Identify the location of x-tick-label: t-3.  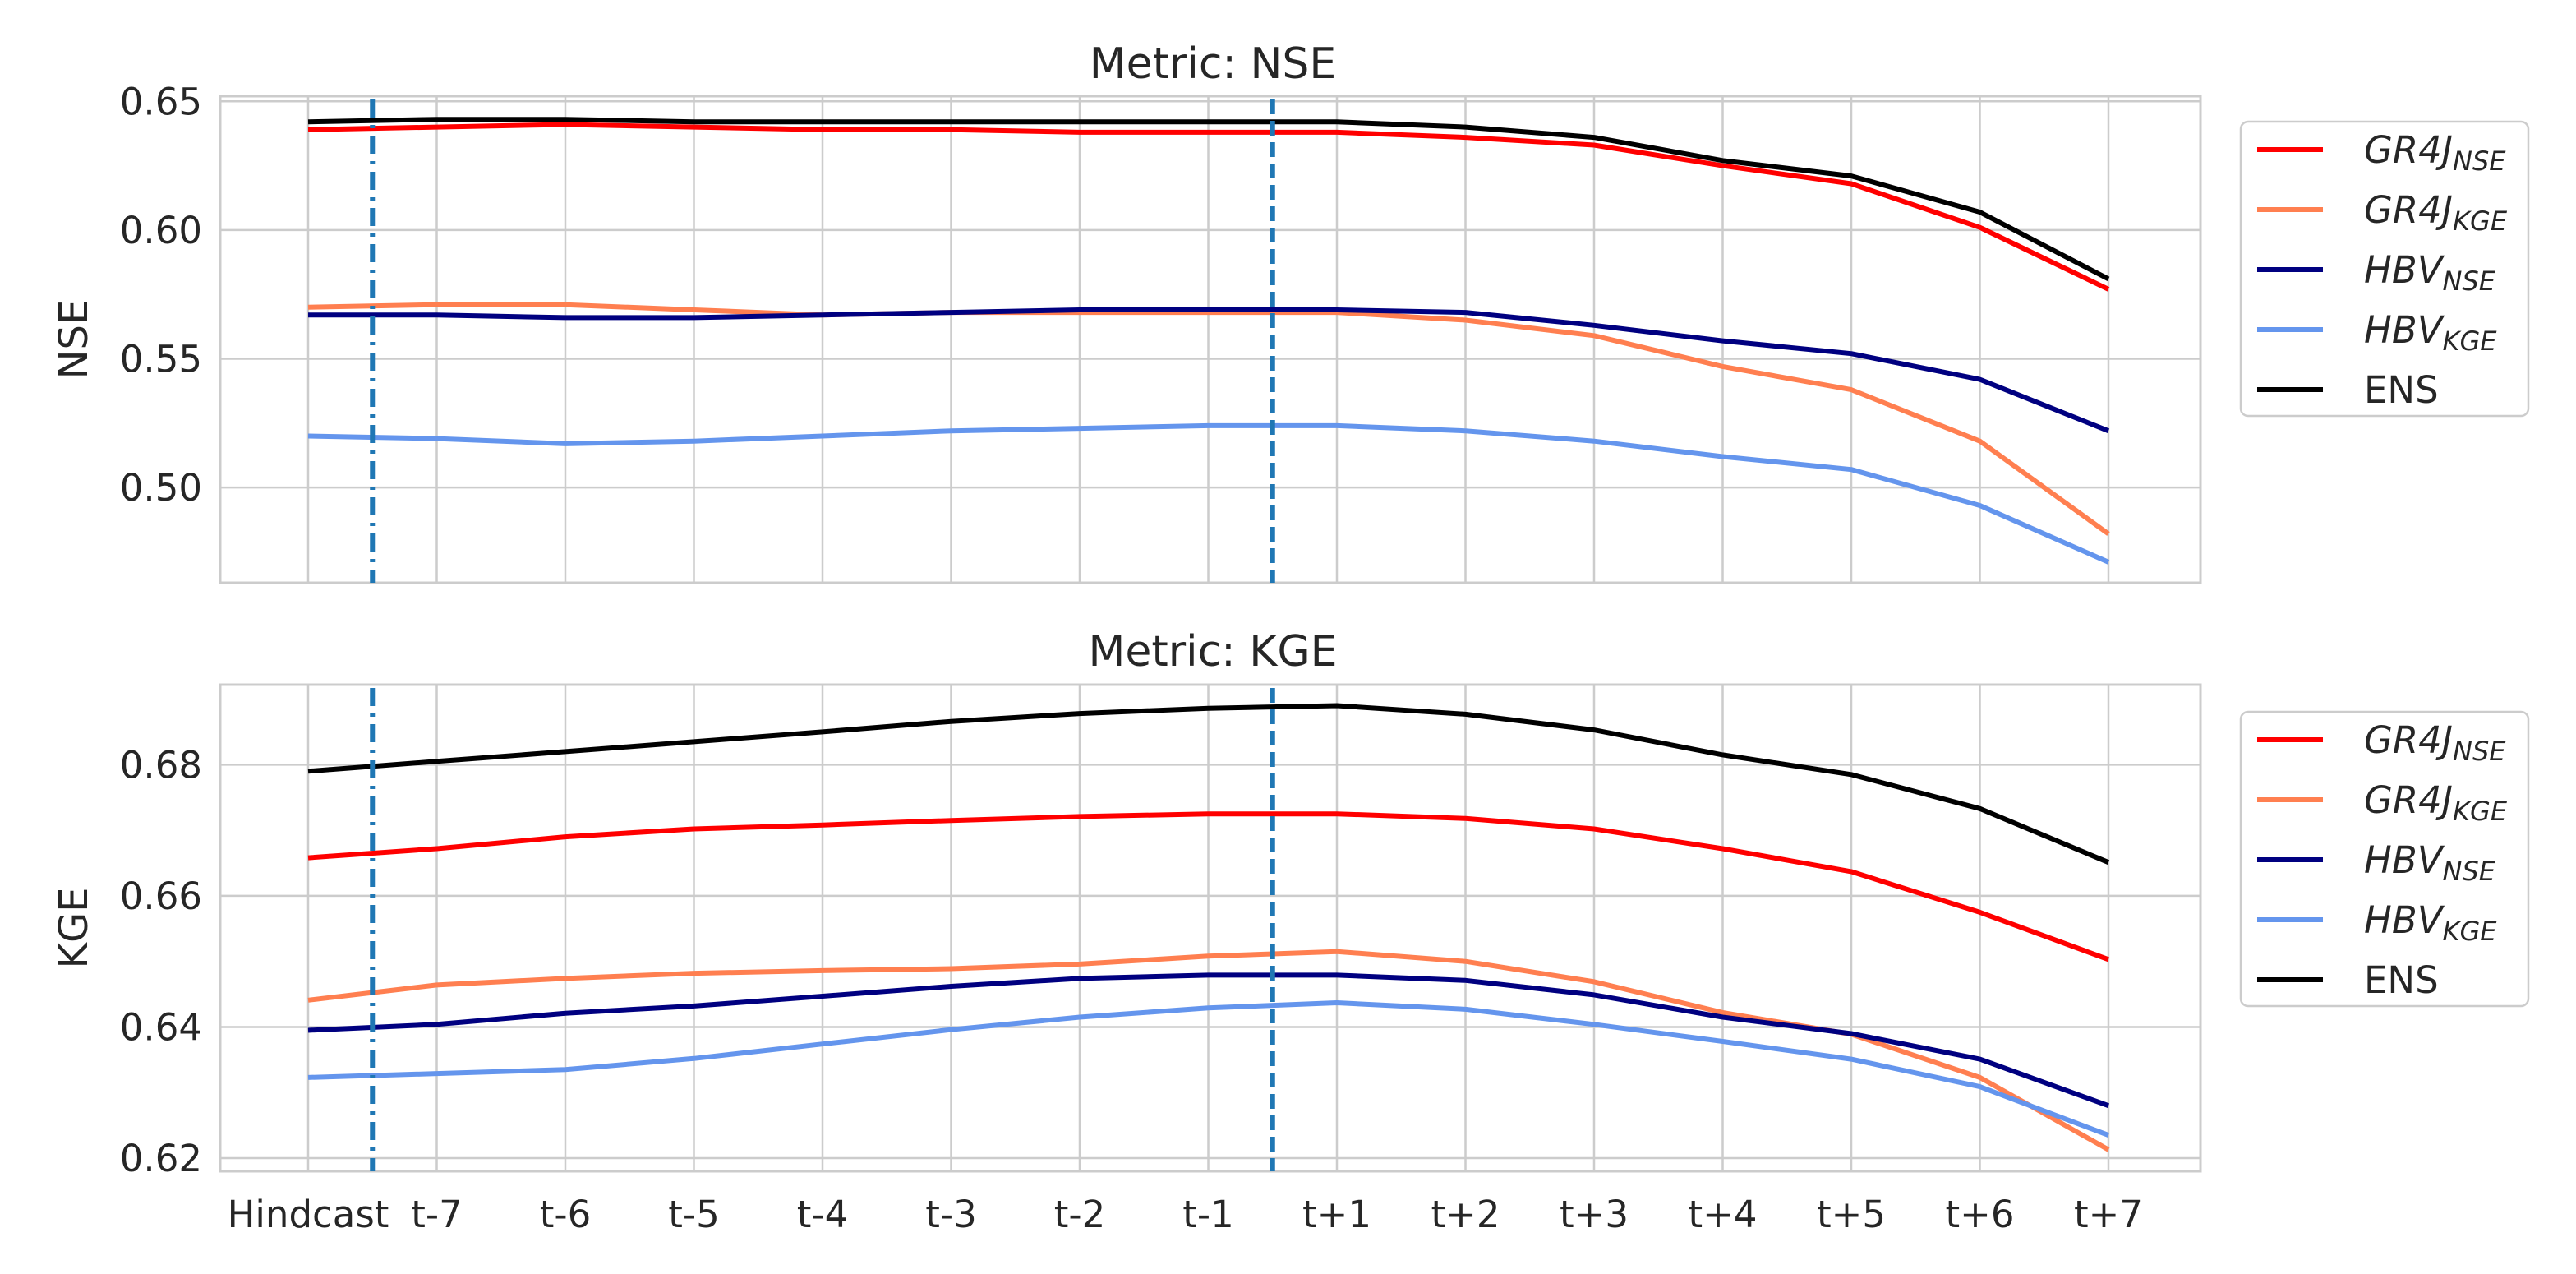
(951, 1214).